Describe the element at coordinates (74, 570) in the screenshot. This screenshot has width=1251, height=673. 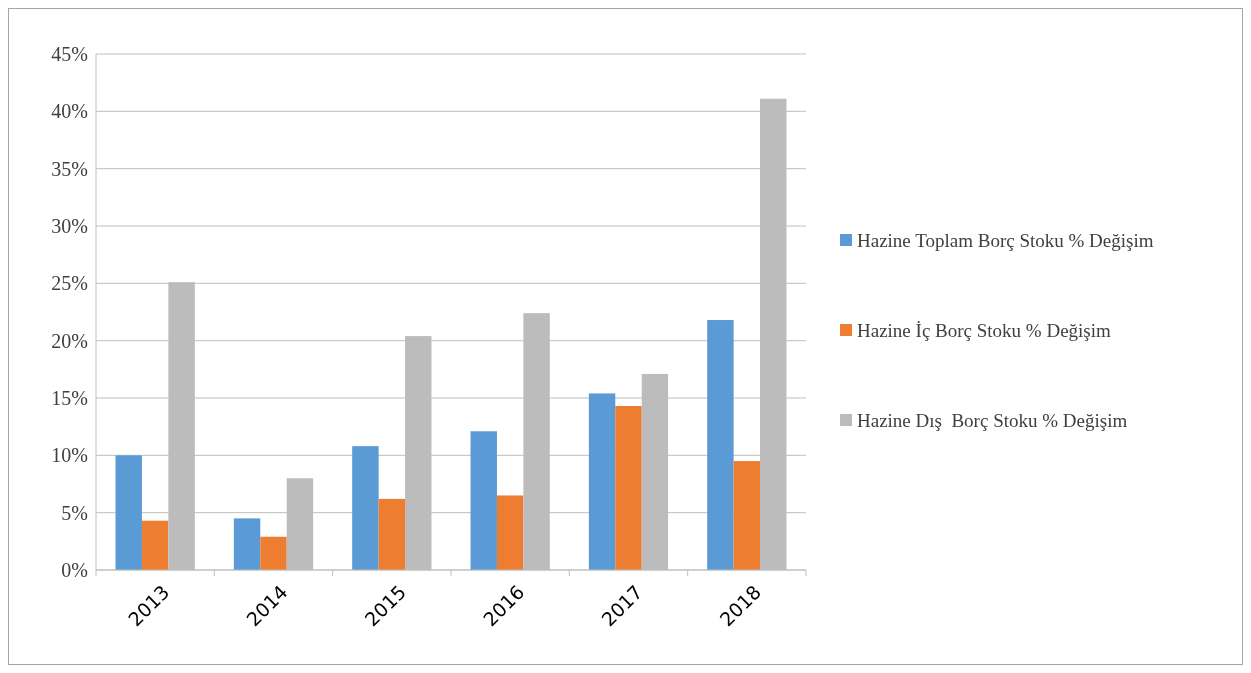
I see `y-tick-label: 0%` at that location.